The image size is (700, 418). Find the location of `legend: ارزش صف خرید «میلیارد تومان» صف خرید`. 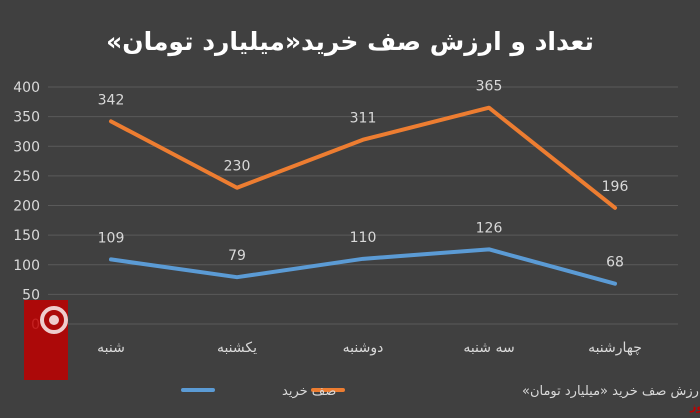

legend: ارزش صف خرید «میلیارد تومان» صف خرید is located at coordinates (440, 391).